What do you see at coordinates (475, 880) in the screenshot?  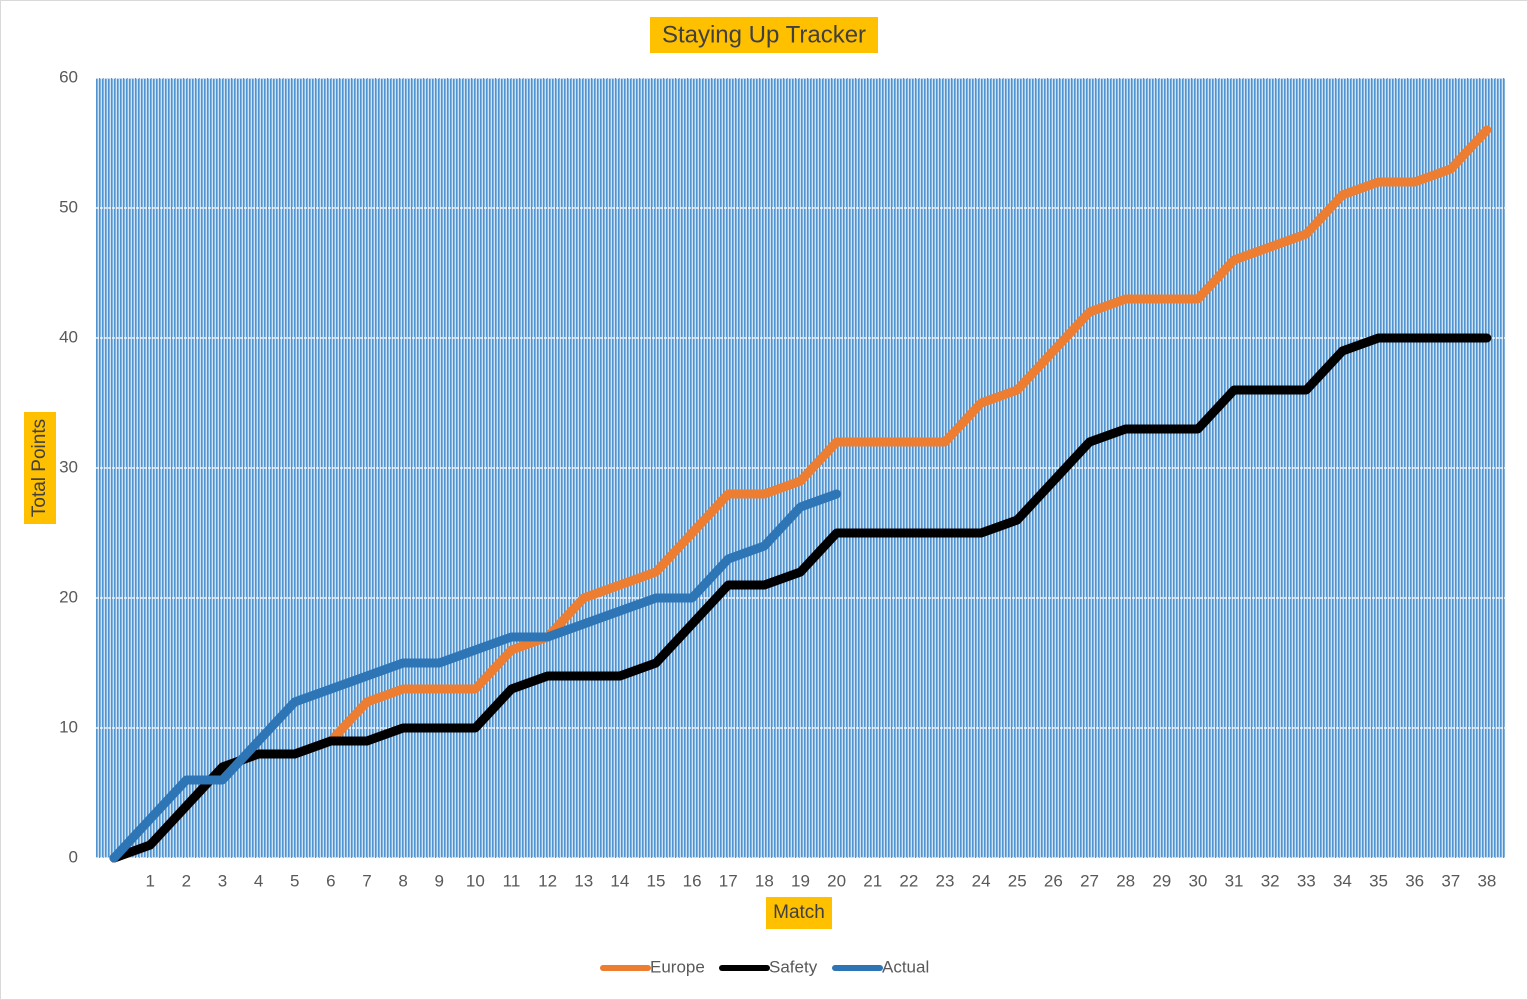 I see `x-tick-label: 10` at bounding box center [475, 880].